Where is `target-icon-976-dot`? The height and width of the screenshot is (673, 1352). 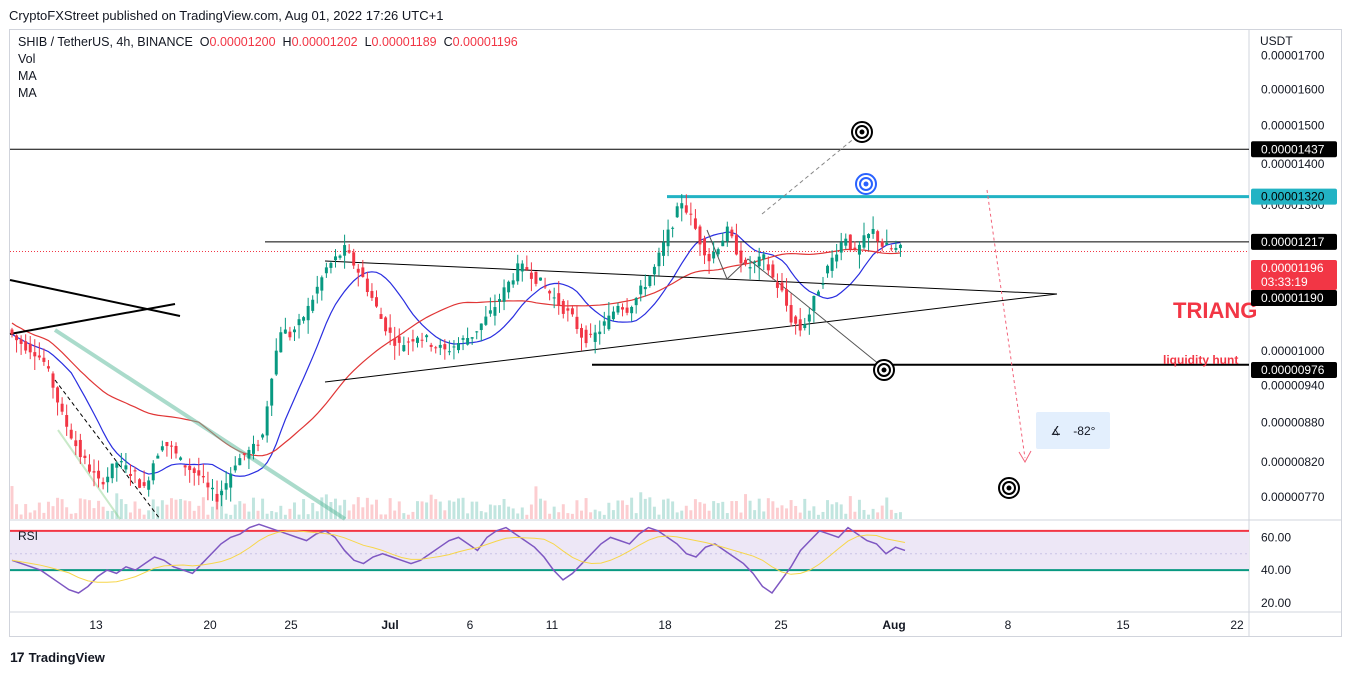 target-icon-976-dot is located at coordinates (884, 370).